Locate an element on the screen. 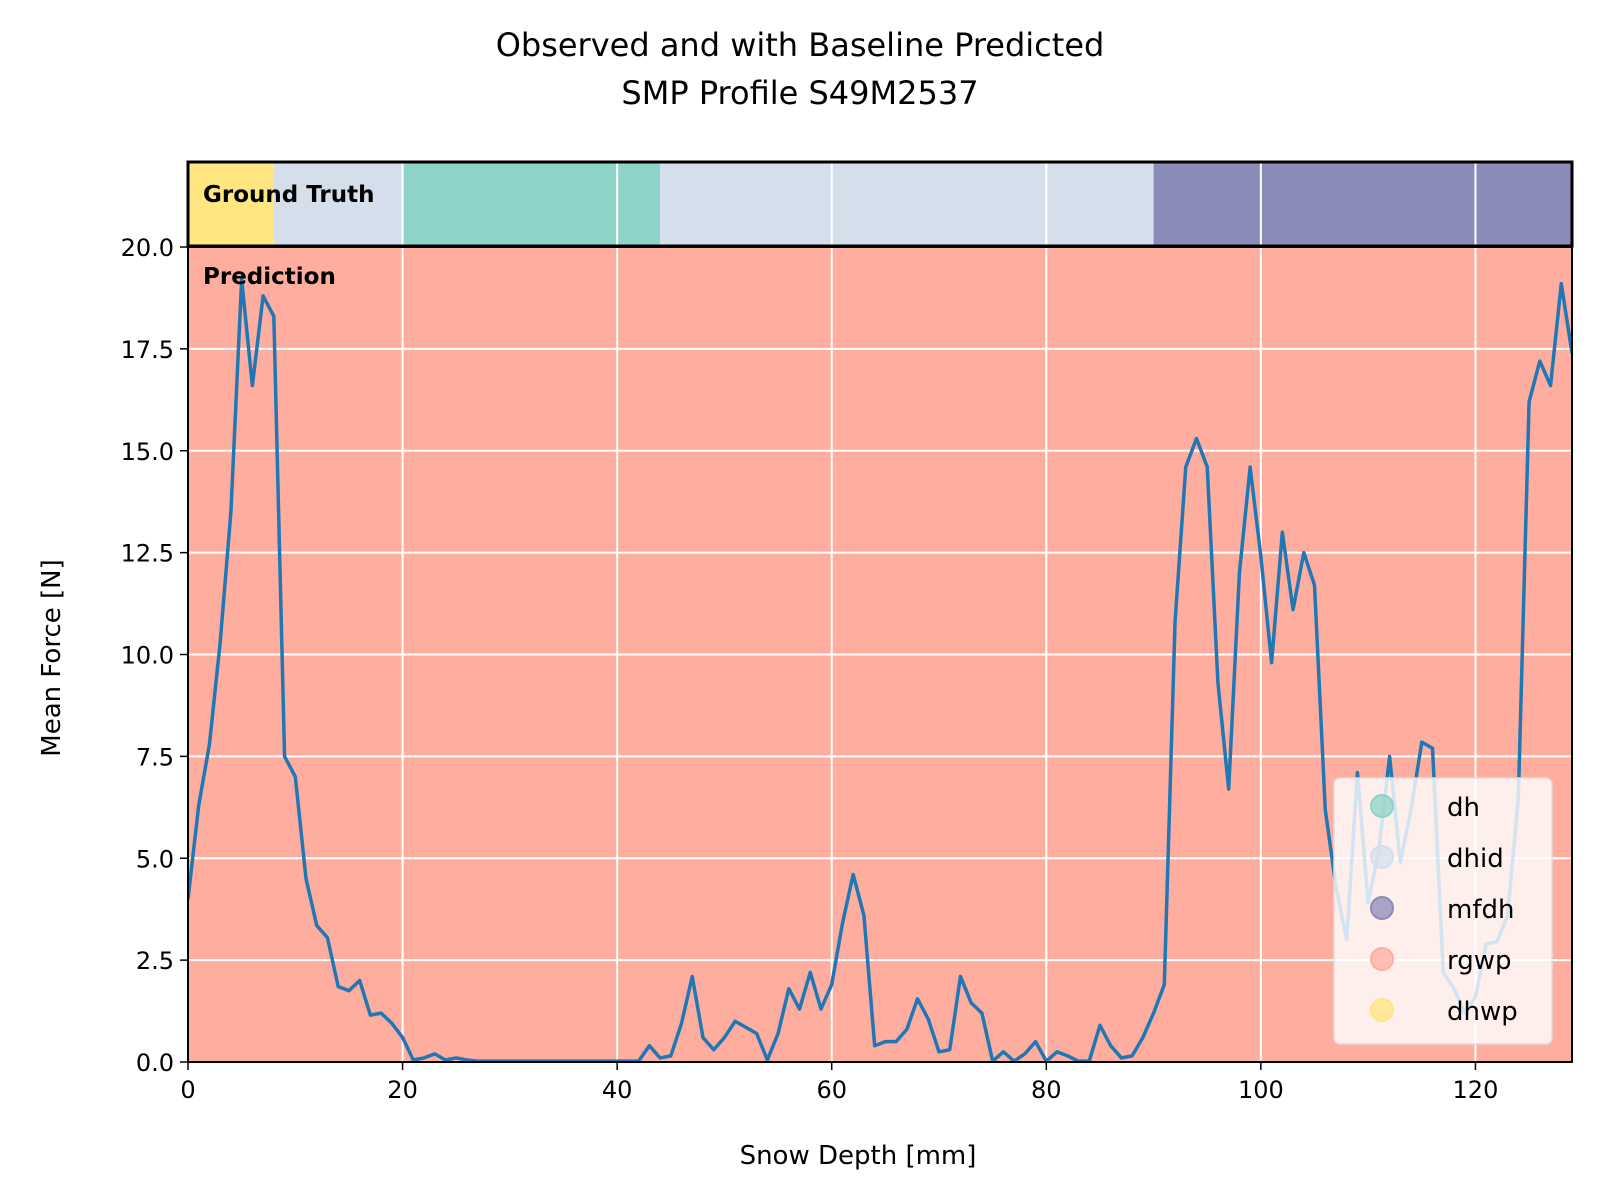 The width and height of the screenshot is (1600, 1200). ground-truth-segment-dhwp is located at coordinates (231, 204).